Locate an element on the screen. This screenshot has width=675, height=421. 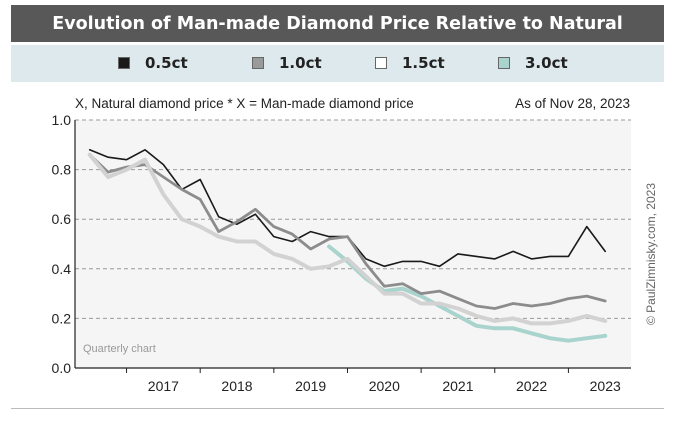
y-tick-label: 0.8 is located at coordinates (62, 170).